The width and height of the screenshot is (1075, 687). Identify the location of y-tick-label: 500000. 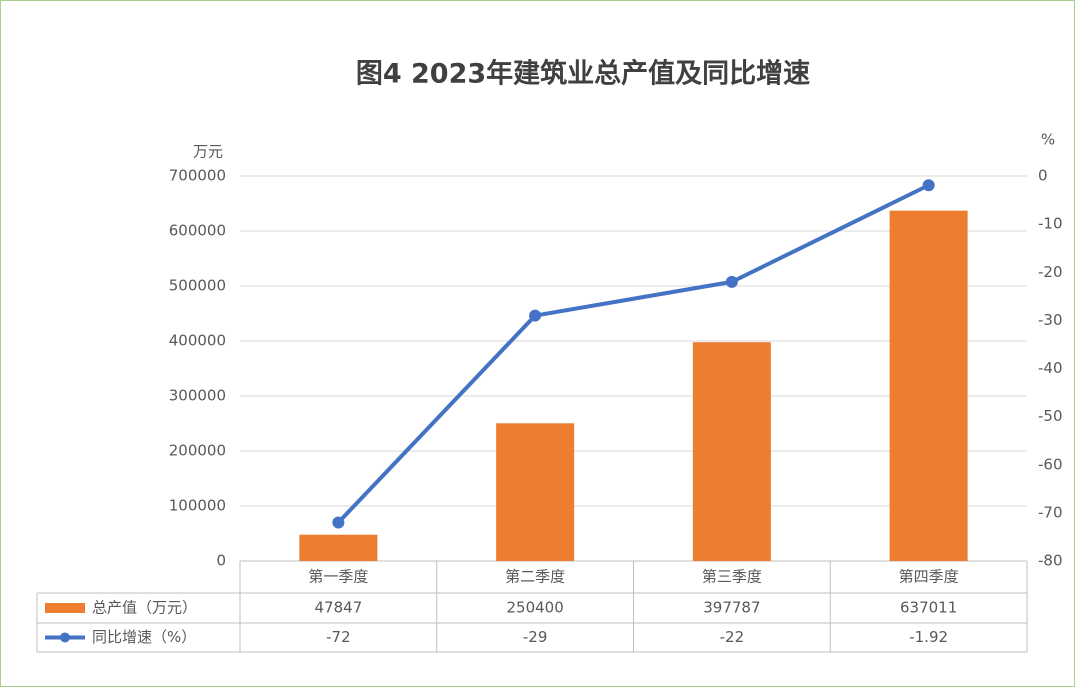
(197, 286).